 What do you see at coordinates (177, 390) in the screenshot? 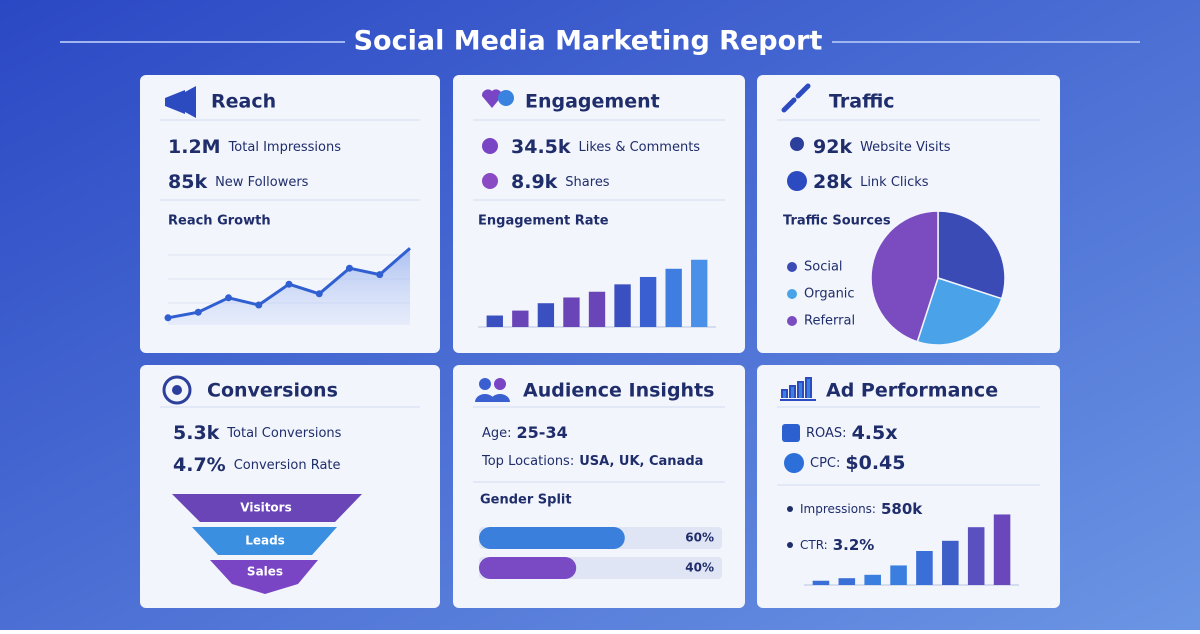
I see `target-icon` at bounding box center [177, 390].